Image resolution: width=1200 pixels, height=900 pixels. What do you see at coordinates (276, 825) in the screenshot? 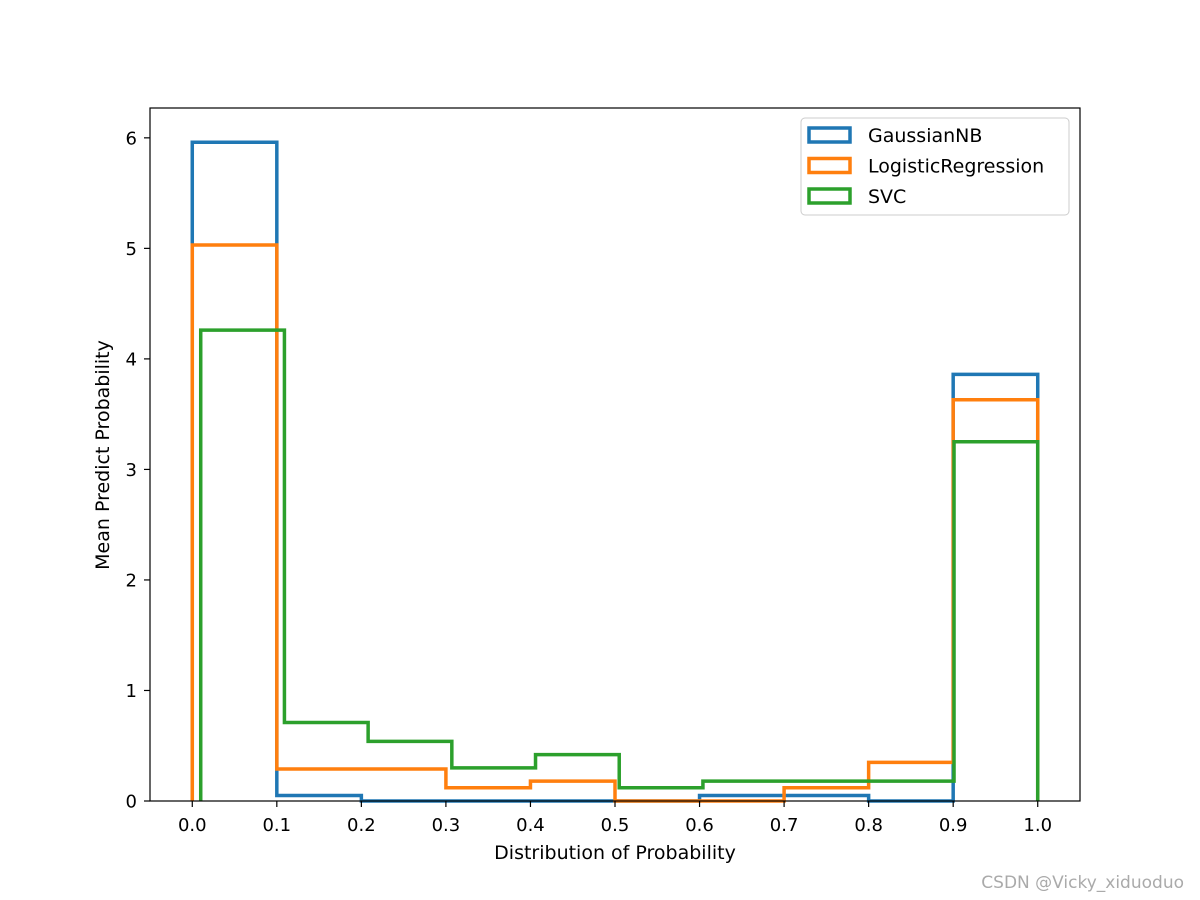
I see `x-tick-label: 0.1` at bounding box center [276, 825].